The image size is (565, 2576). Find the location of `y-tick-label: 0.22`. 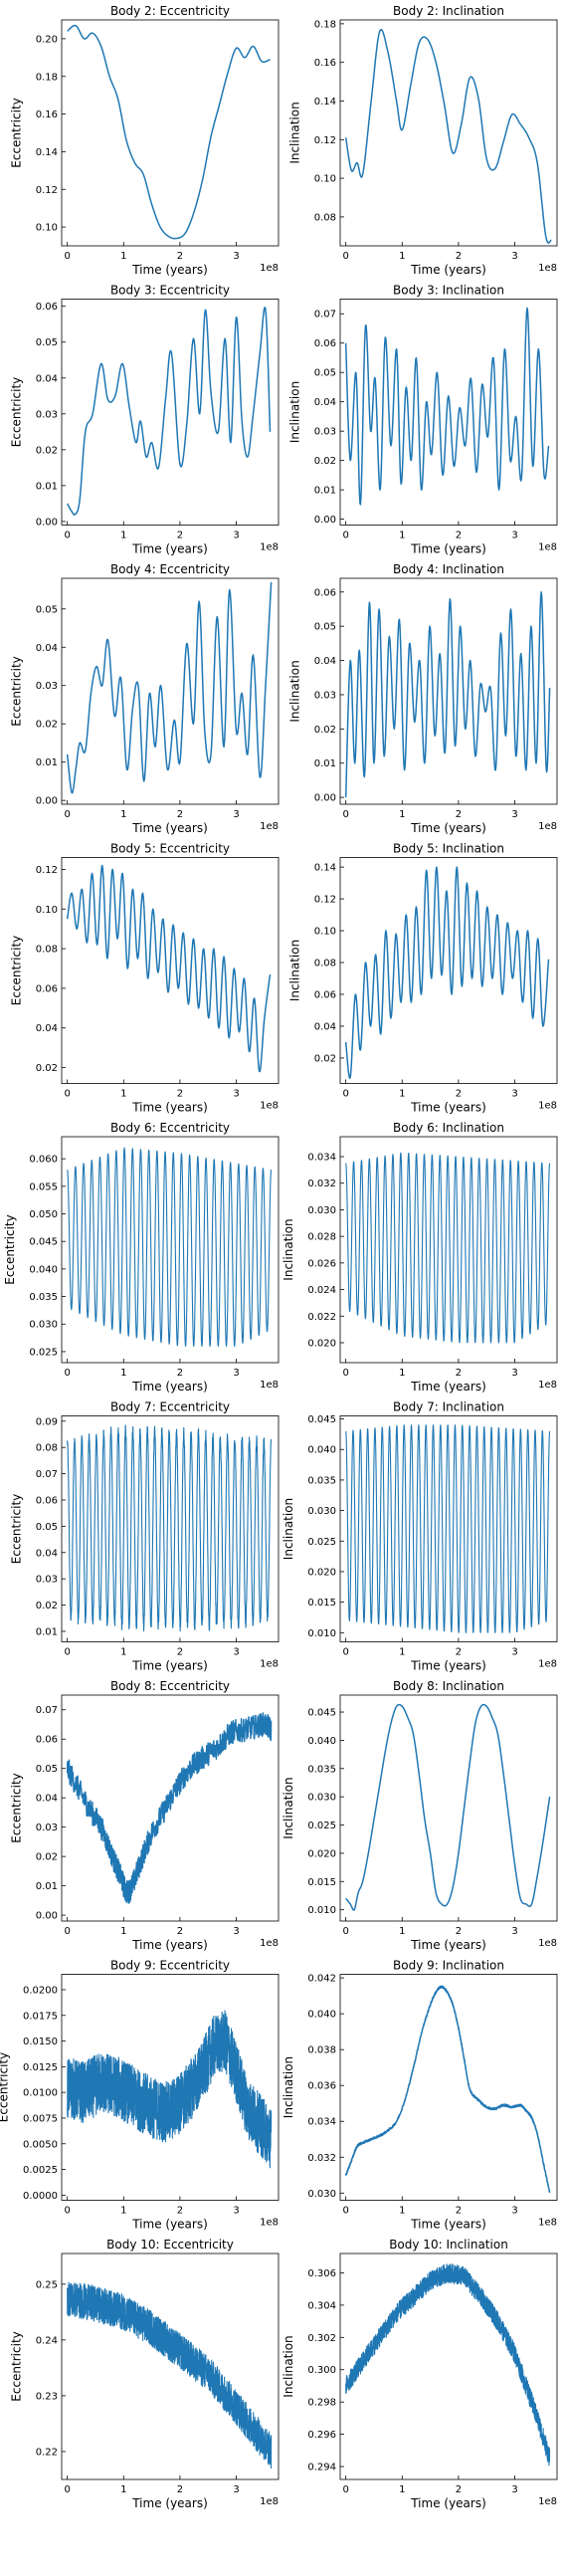

y-tick-label: 0.22 is located at coordinates (47, 2452).